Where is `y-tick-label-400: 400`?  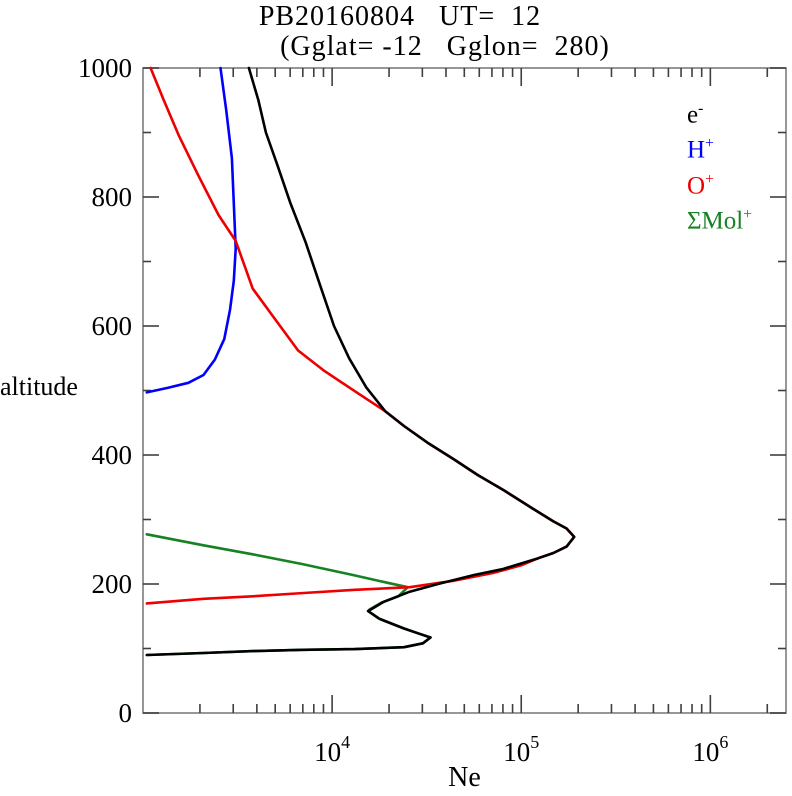
y-tick-label-400: 400 is located at coordinates (112, 455).